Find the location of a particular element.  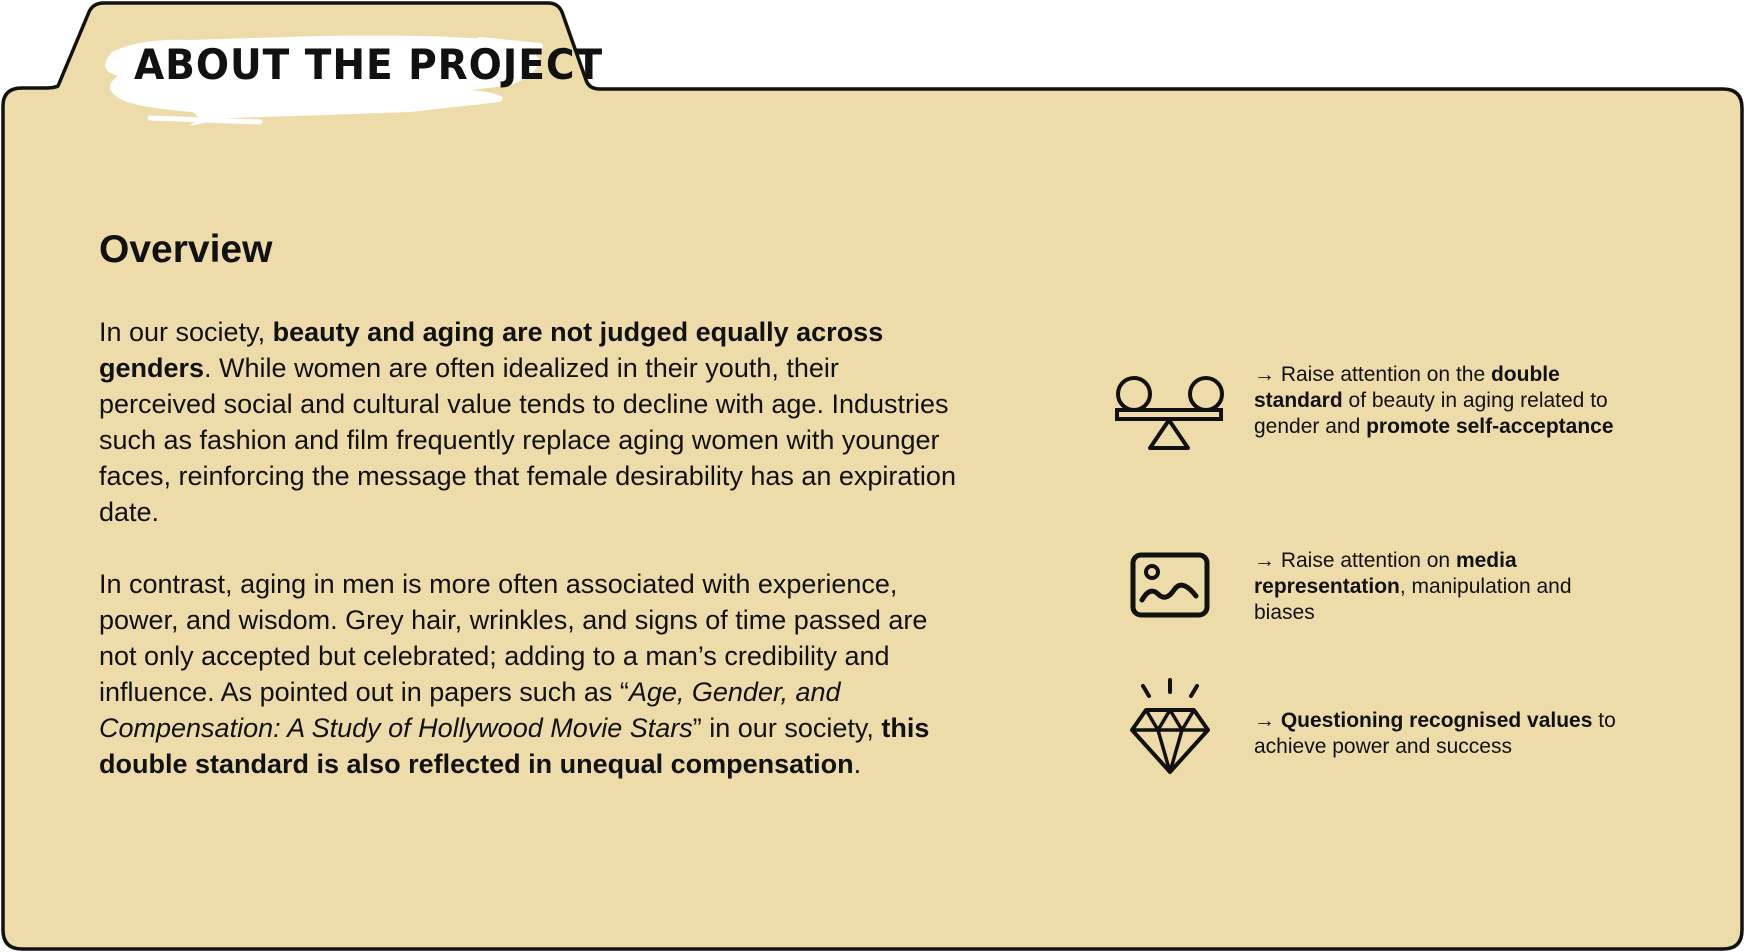

overview-heading: Overview is located at coordinates (186, 249).